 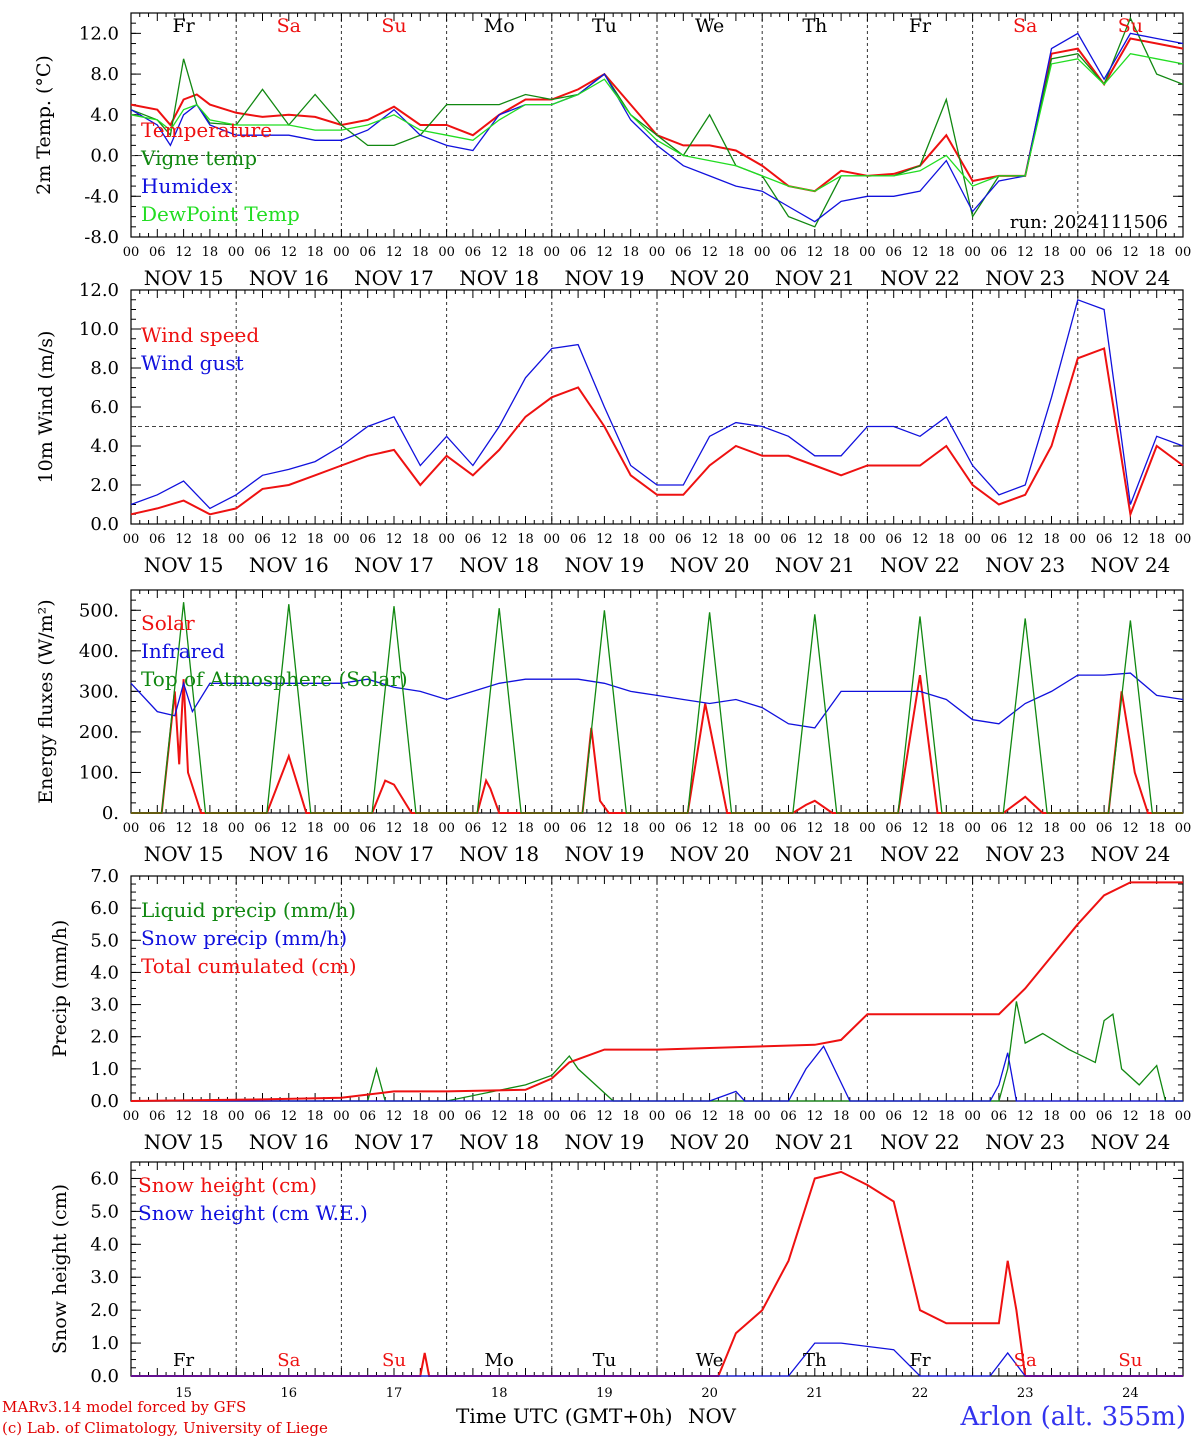 What do you see at coordinates (289, 1393) in the screenshot?
I see `day-number-label: 16` at bounding box center [289, 1393].